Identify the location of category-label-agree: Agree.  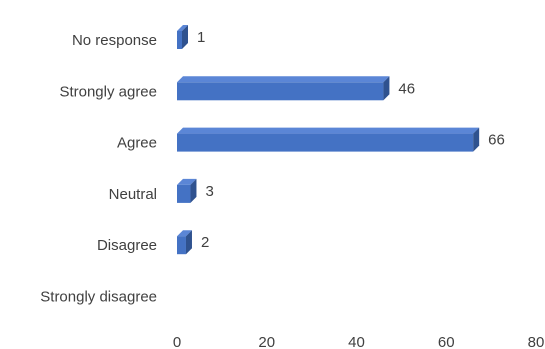
(137, 143).